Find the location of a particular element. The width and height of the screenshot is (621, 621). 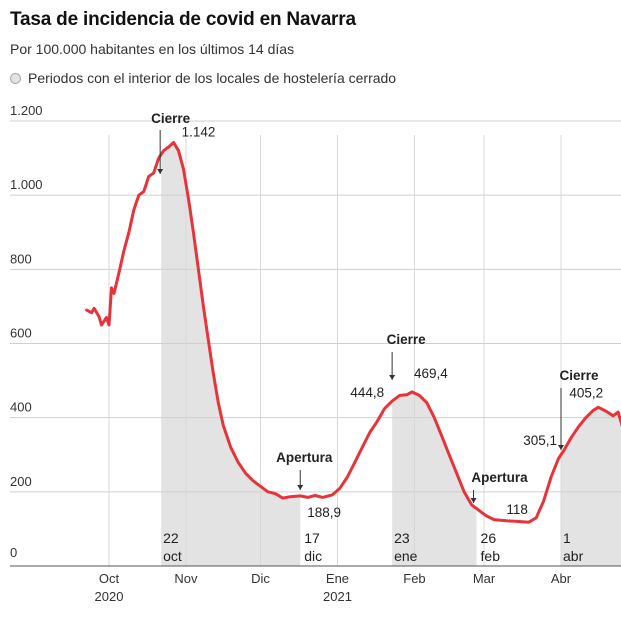

period-start-month: ene is located at coordinates (406, 556).